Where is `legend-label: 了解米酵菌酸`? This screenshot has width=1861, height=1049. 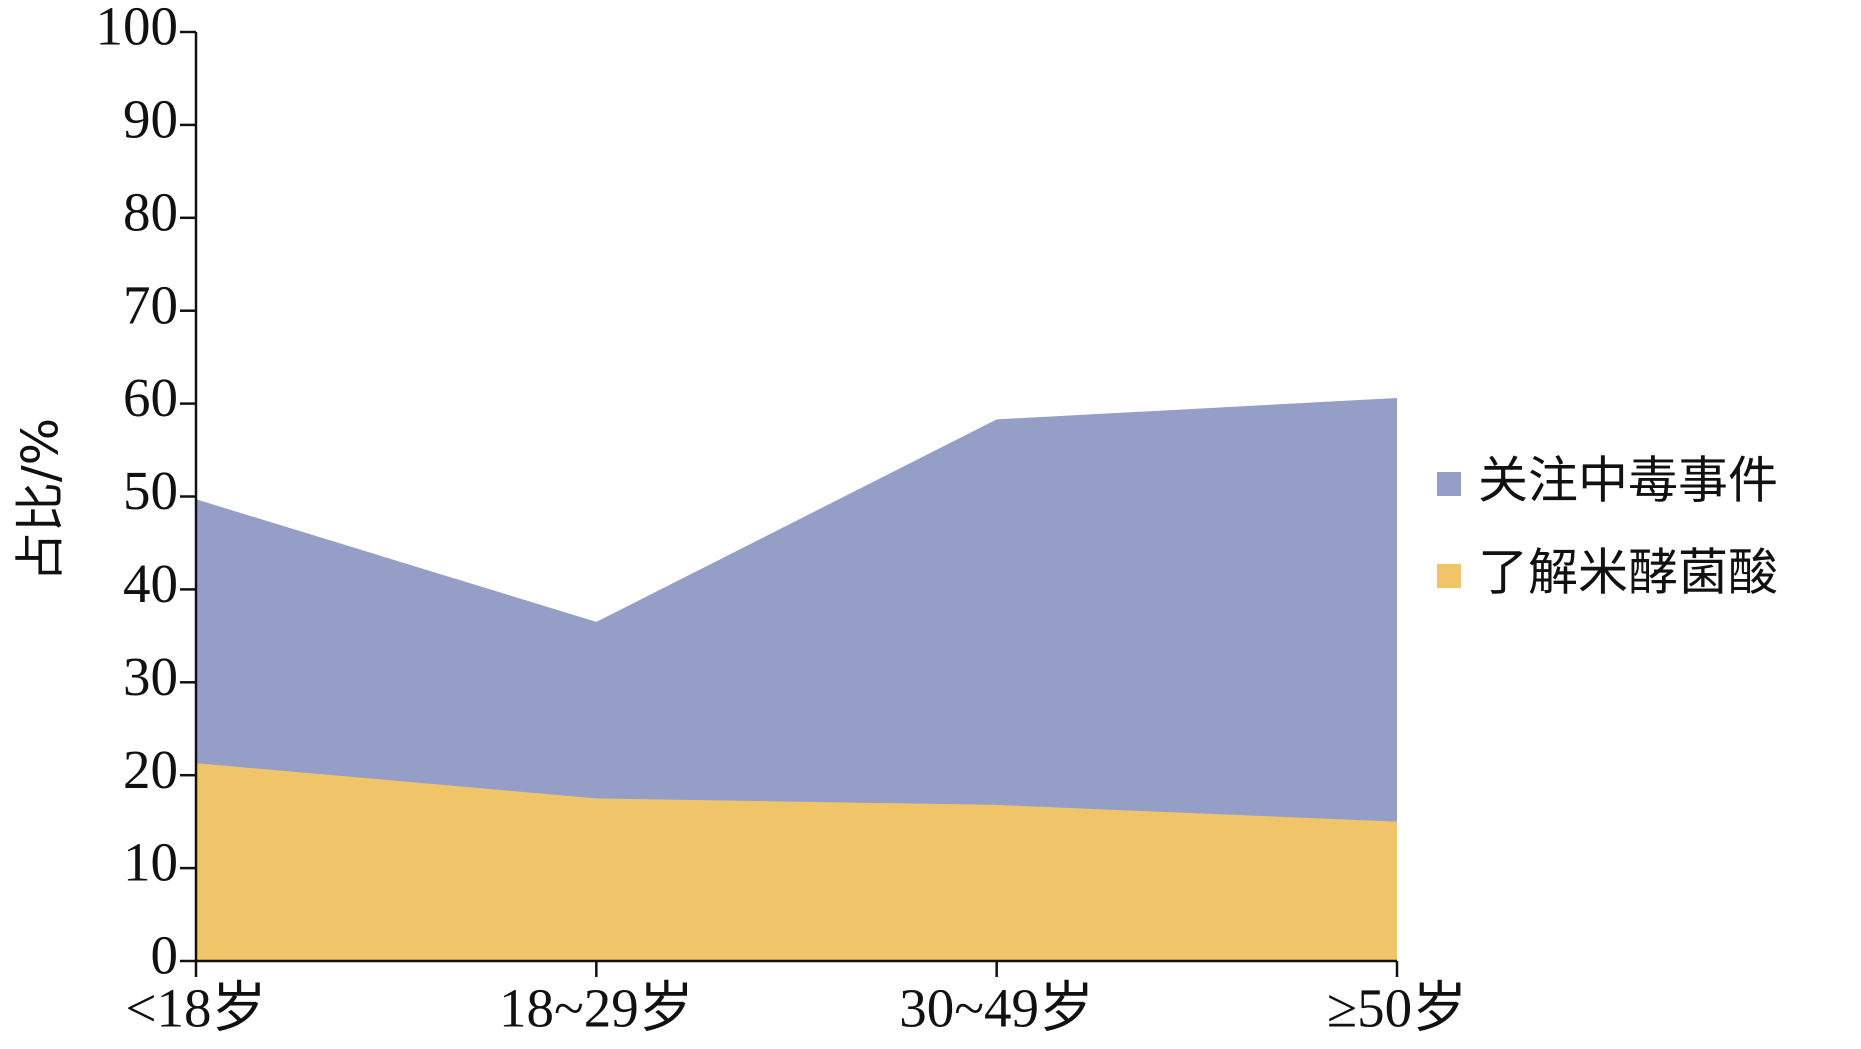
legend-label: 了解米酵菌酸 is located at coordinates (1628, 573).